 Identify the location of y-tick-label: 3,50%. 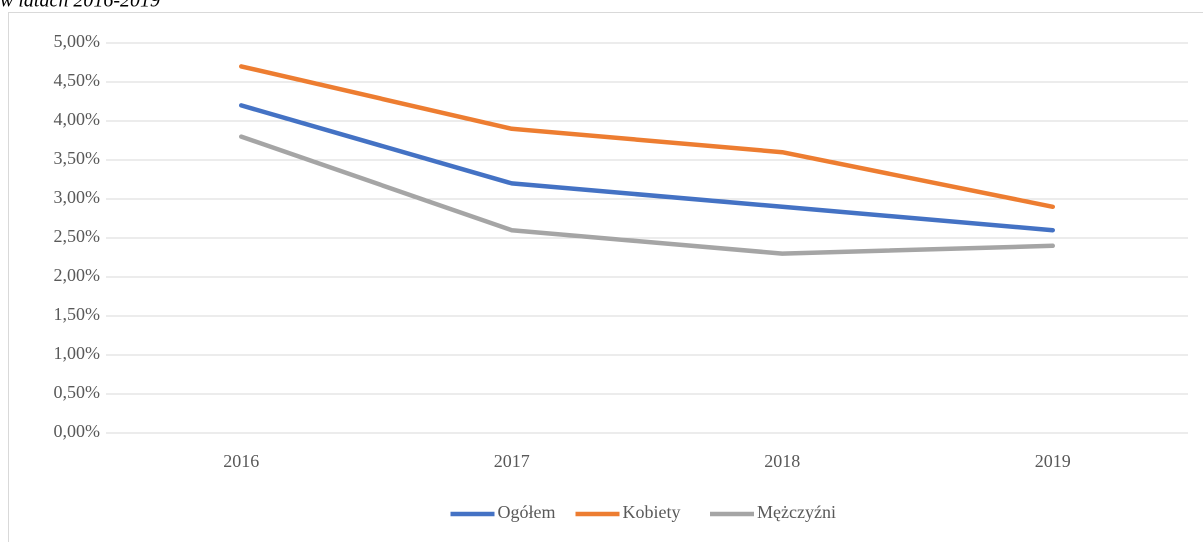
(77, 158).